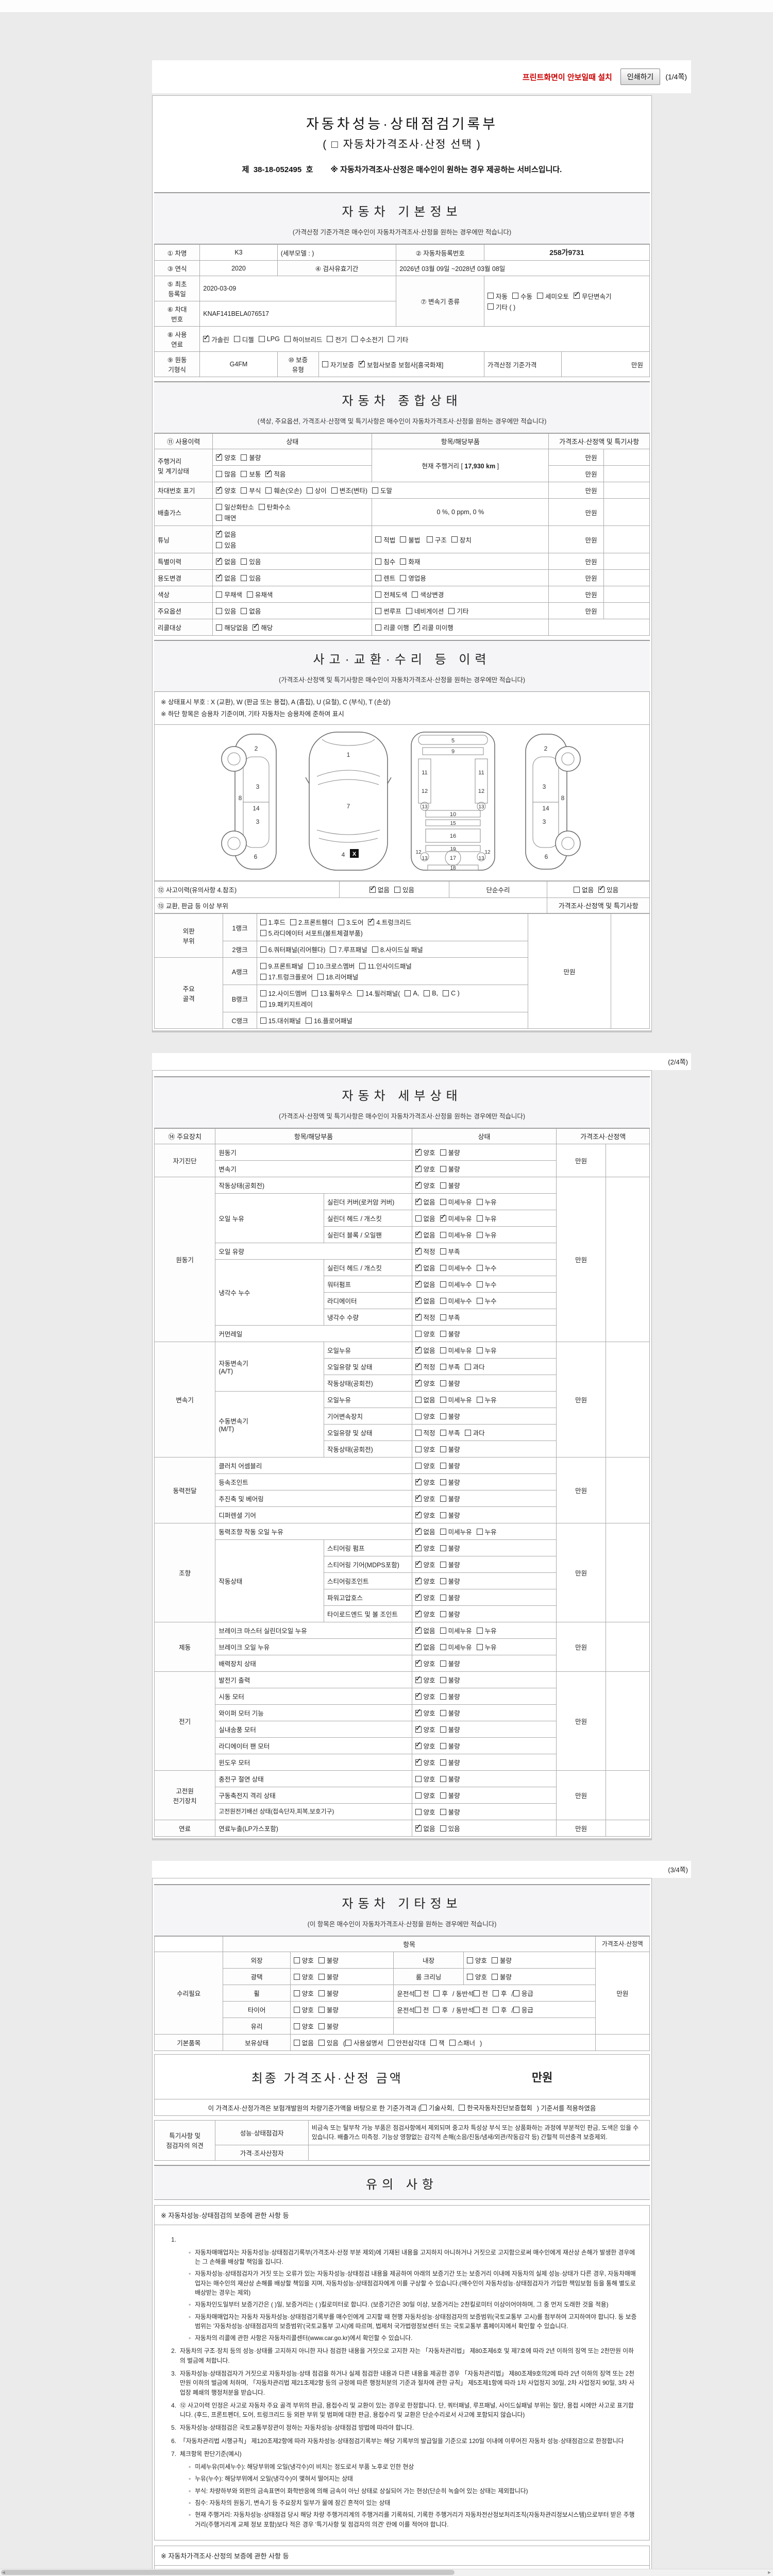 The width and height of the screenshot is (773, 2576). I want to click on table-cell: 타이로드엔드 및 볼 조인트, so click(368, 1613).